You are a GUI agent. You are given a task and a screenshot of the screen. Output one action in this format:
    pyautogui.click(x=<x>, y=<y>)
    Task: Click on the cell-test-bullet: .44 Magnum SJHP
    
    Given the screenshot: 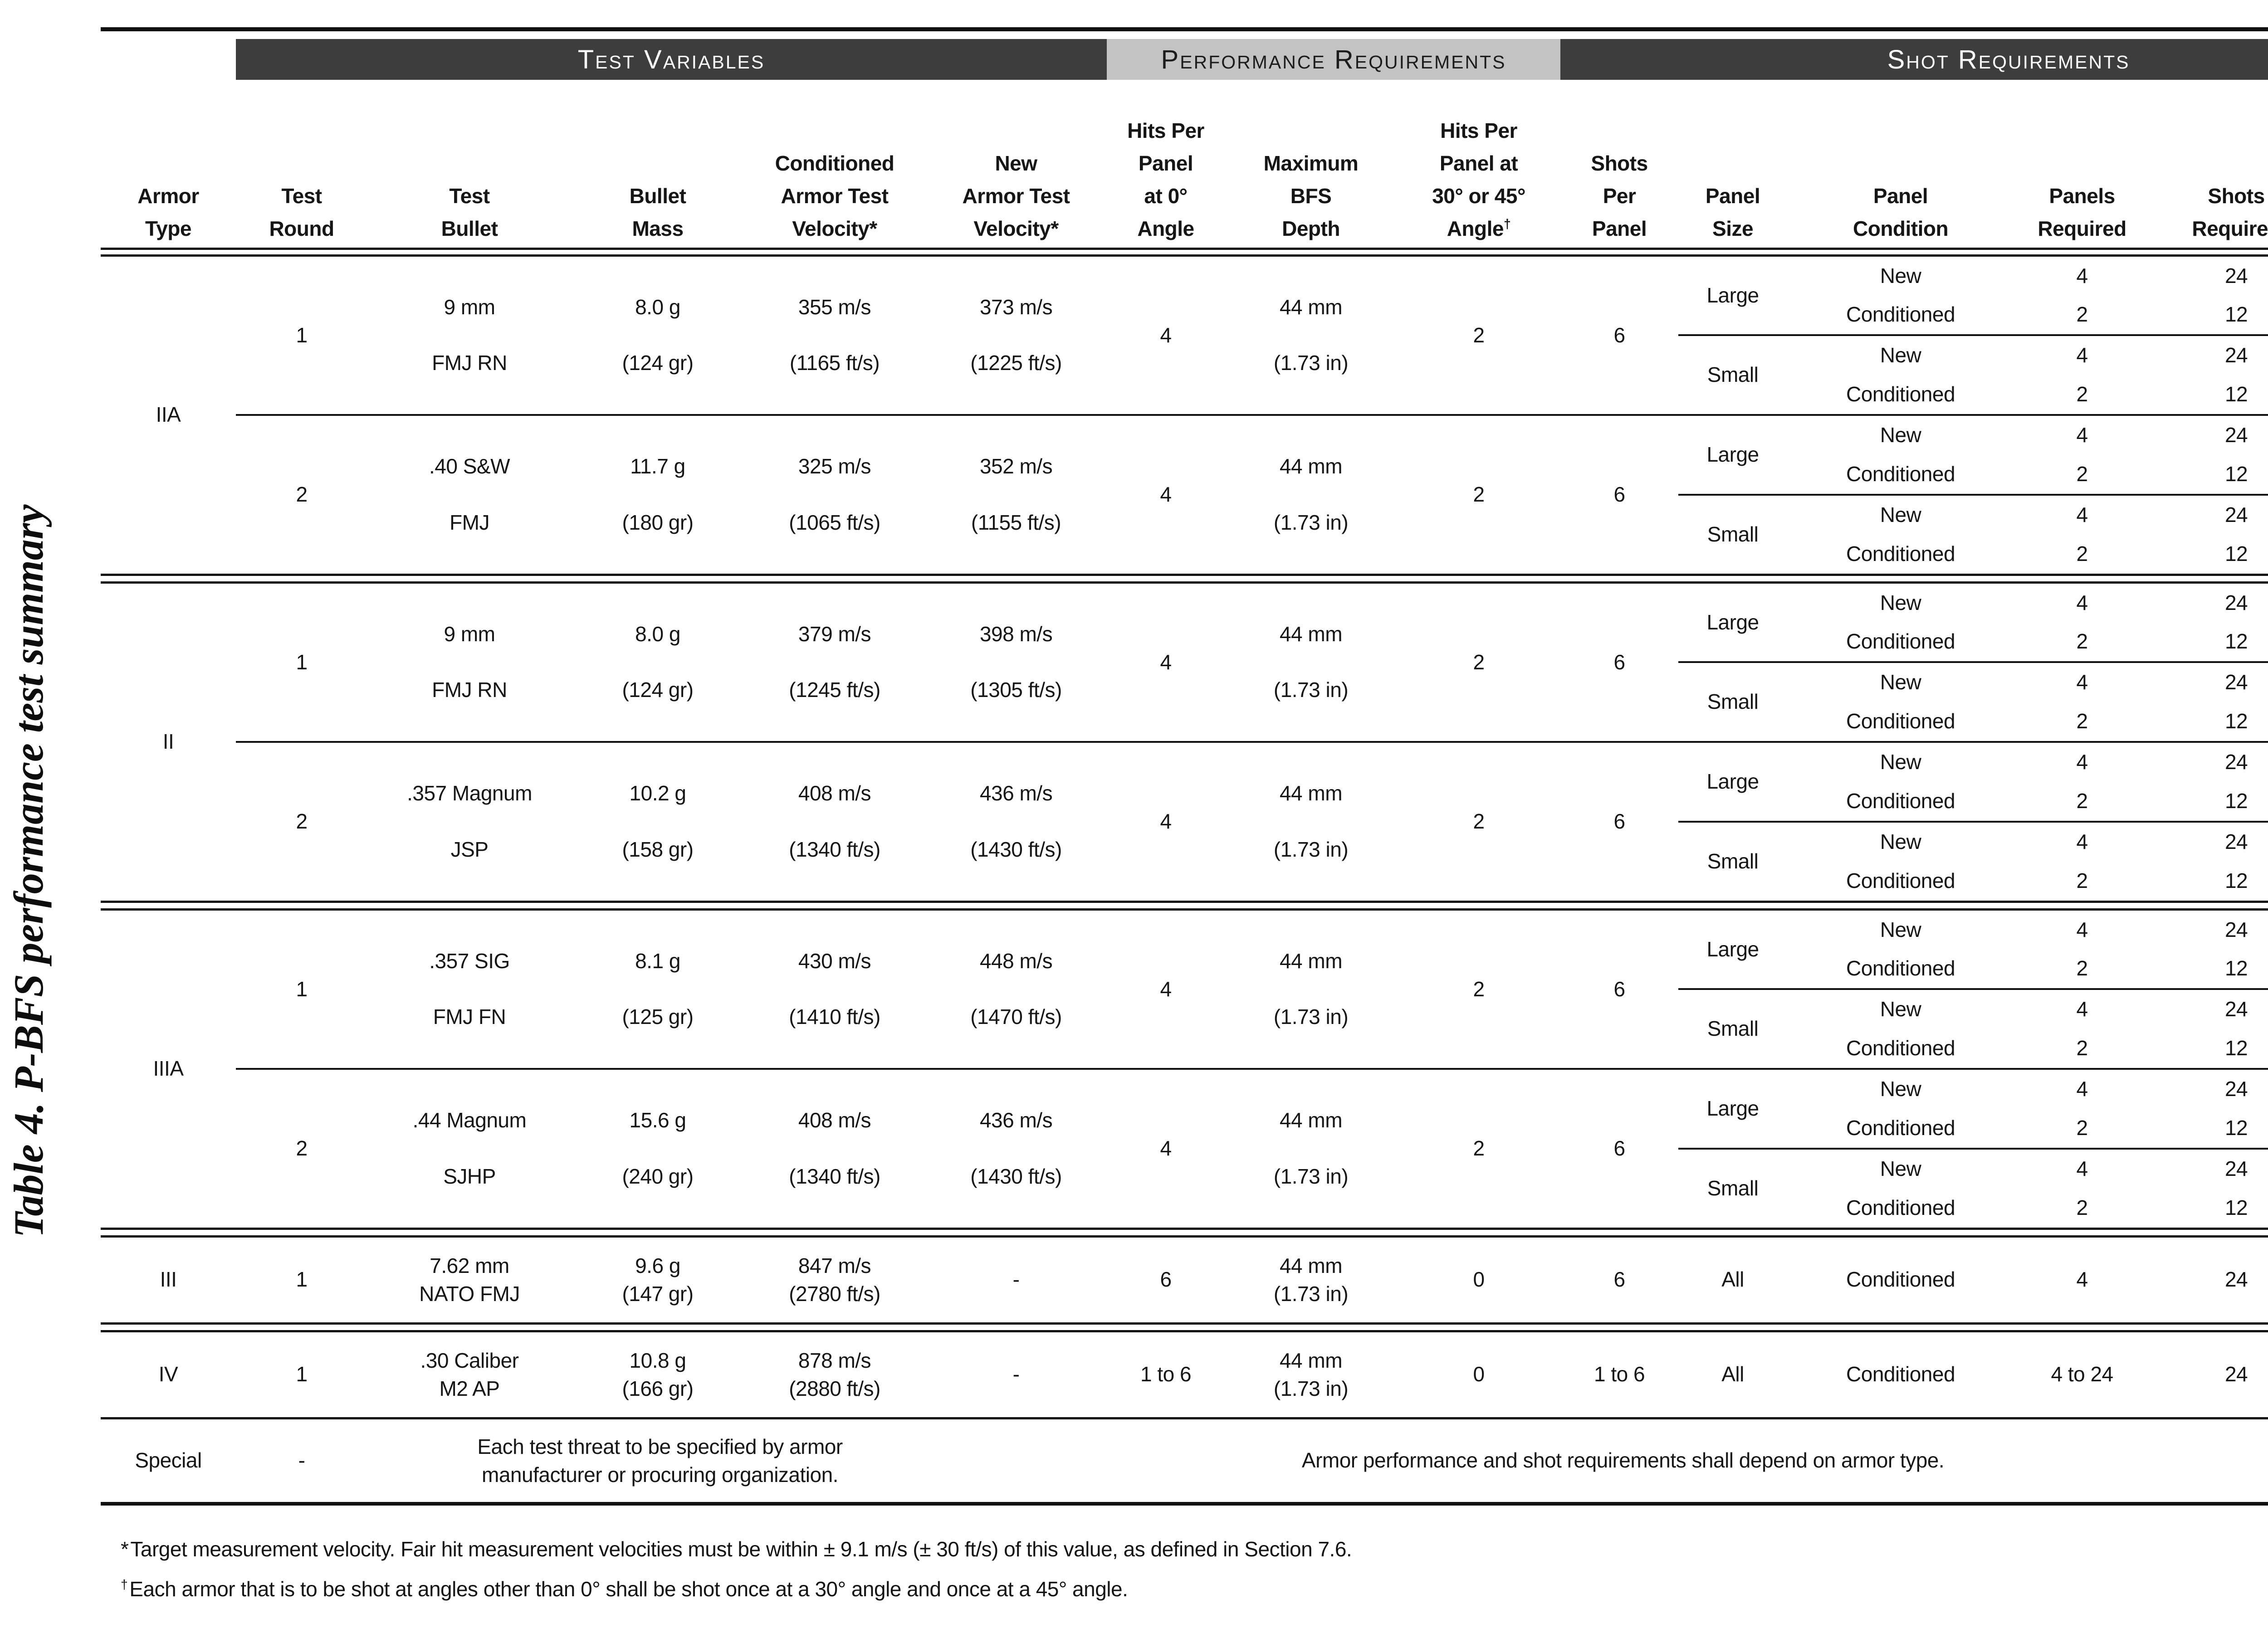 What is the action you would take?
    pyautogui.click(x=470, y=1148)
    